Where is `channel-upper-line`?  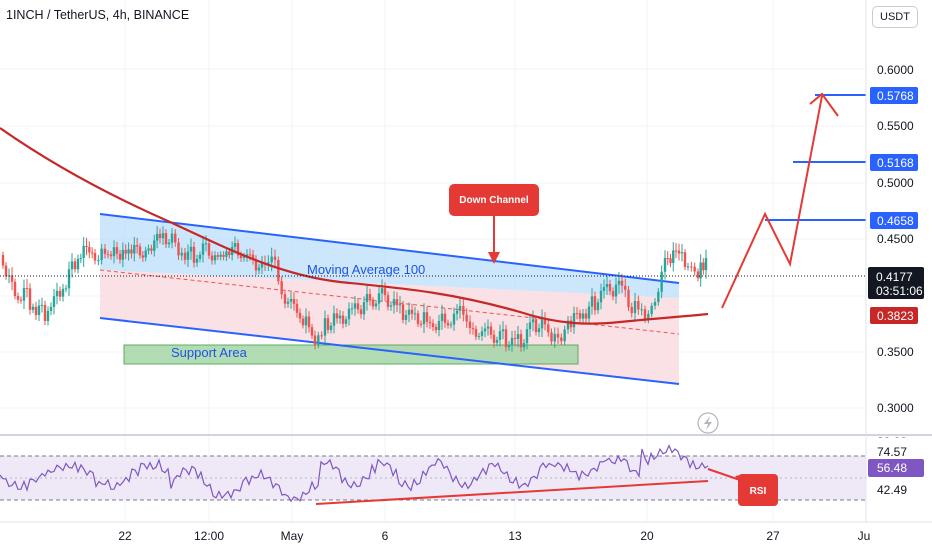
channel-upper-line is located at coordinates (389, 248).